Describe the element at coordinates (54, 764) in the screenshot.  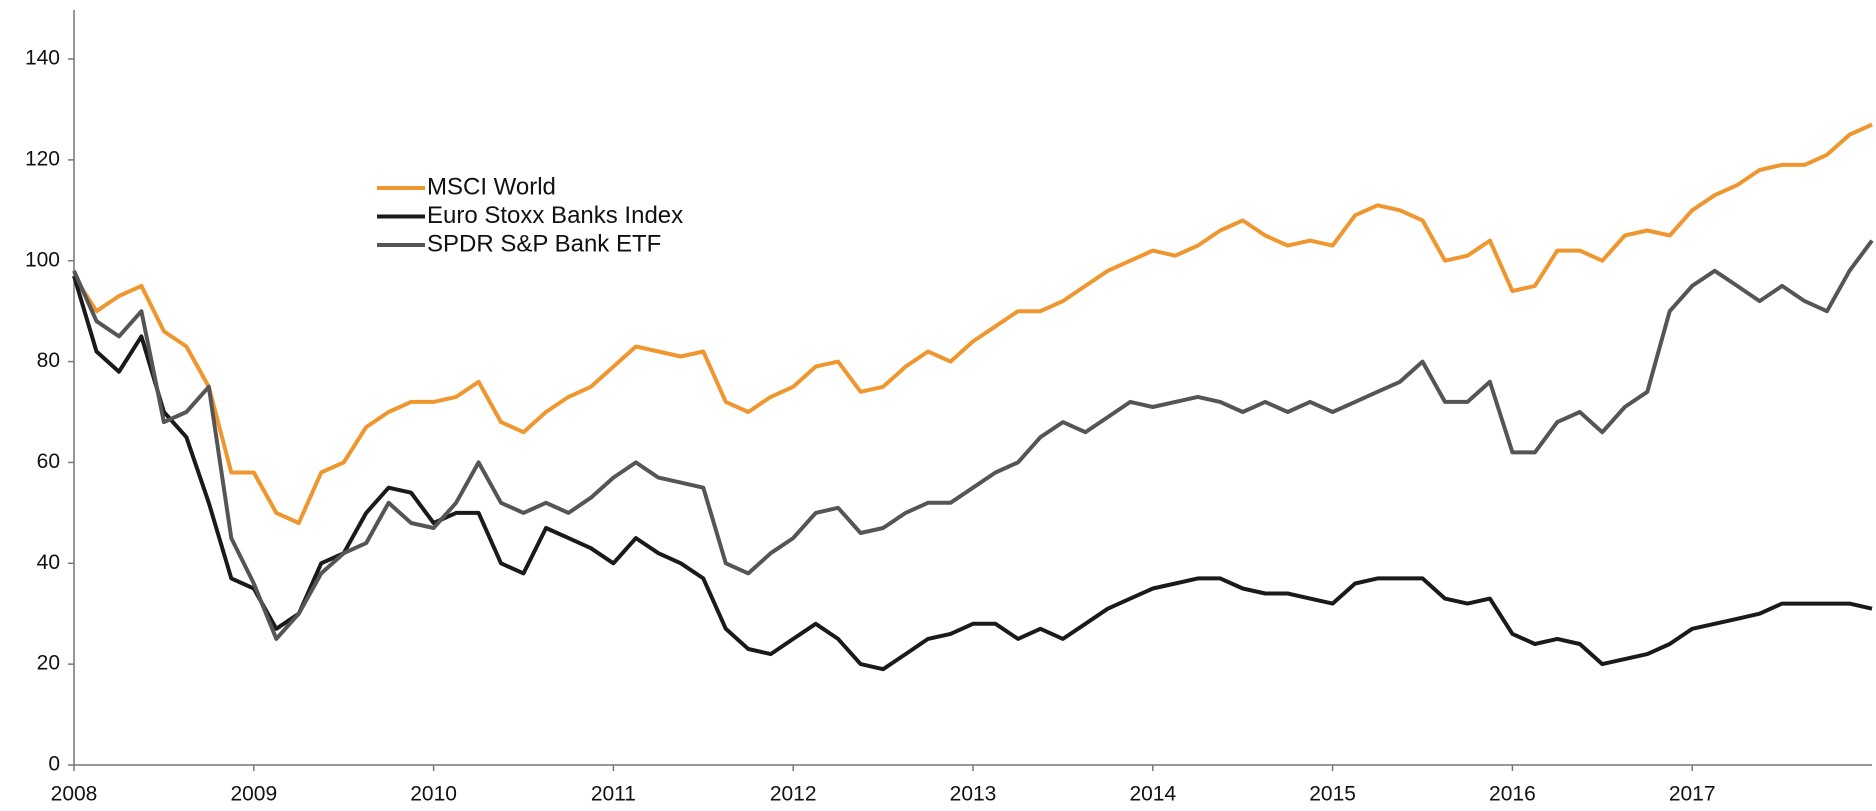
I see `y-tick-label: 0` at that location.